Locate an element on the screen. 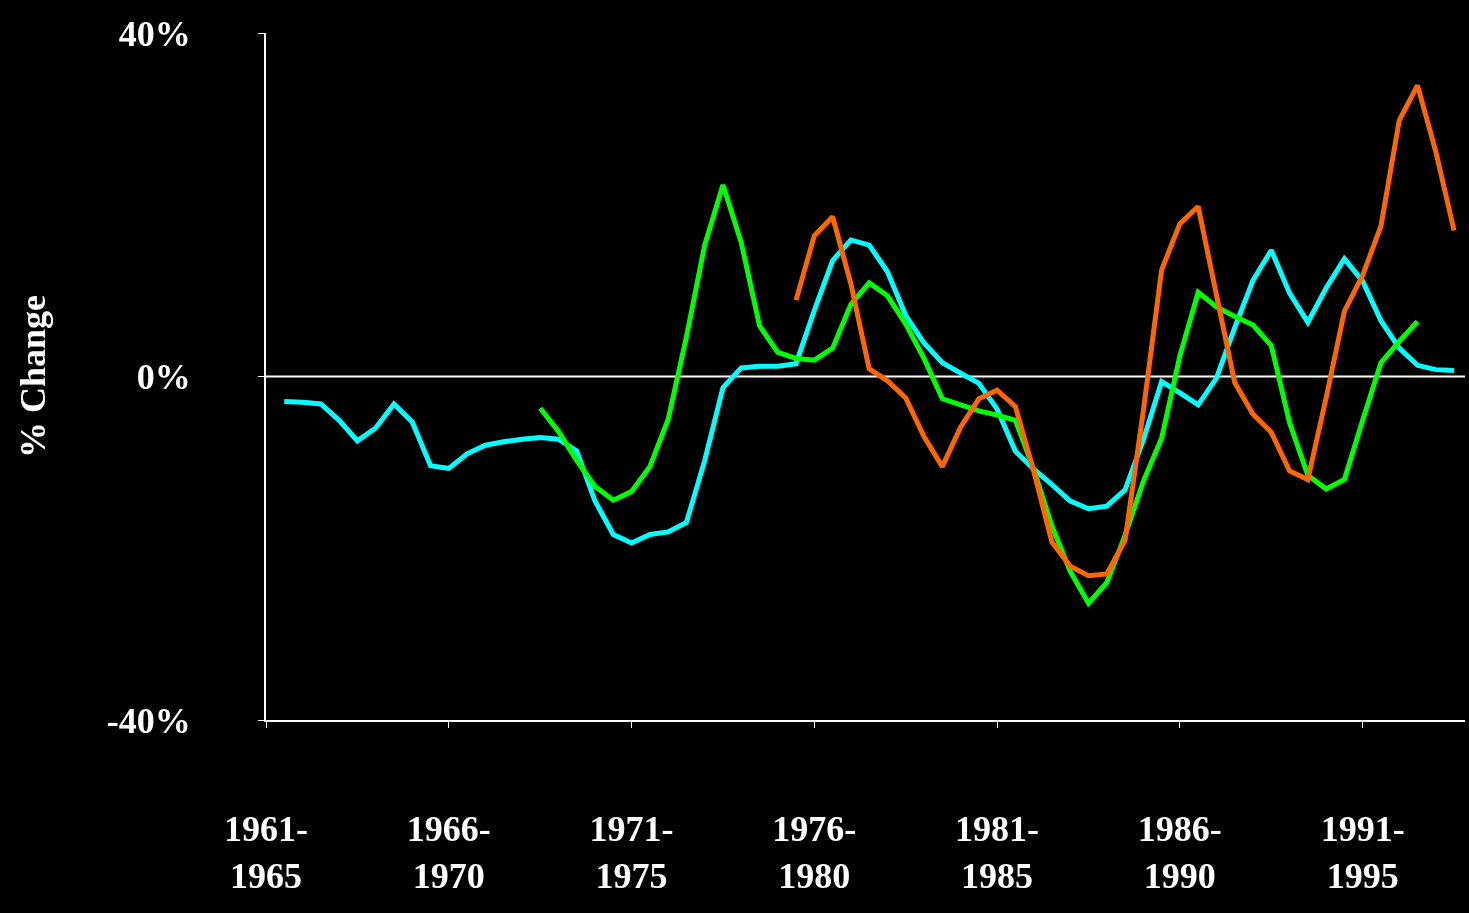 The width and height of the screenshot is (1469, 913). x-tick-label: 1966- 1970 is located at coordinates (448, 852).